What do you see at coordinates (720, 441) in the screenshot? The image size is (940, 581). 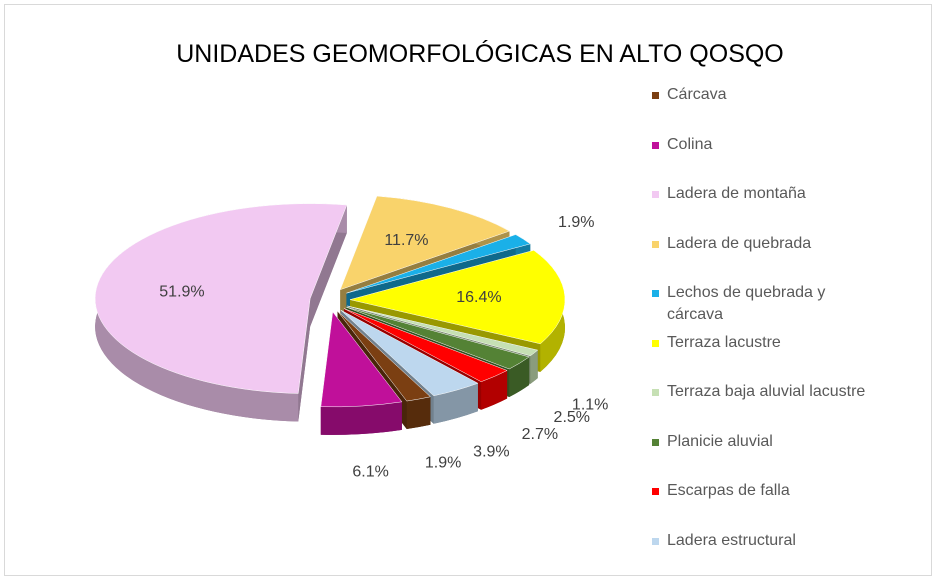 I see `legend-label: Planicie aluvial` at bounding box center [720, 441].